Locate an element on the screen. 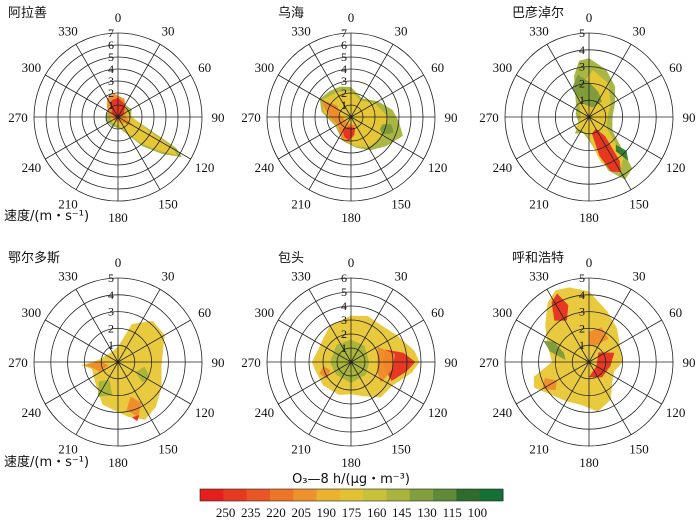  radial-axis-label: 速度/(m・s⁻¹) is located at coordinates (46, 462).